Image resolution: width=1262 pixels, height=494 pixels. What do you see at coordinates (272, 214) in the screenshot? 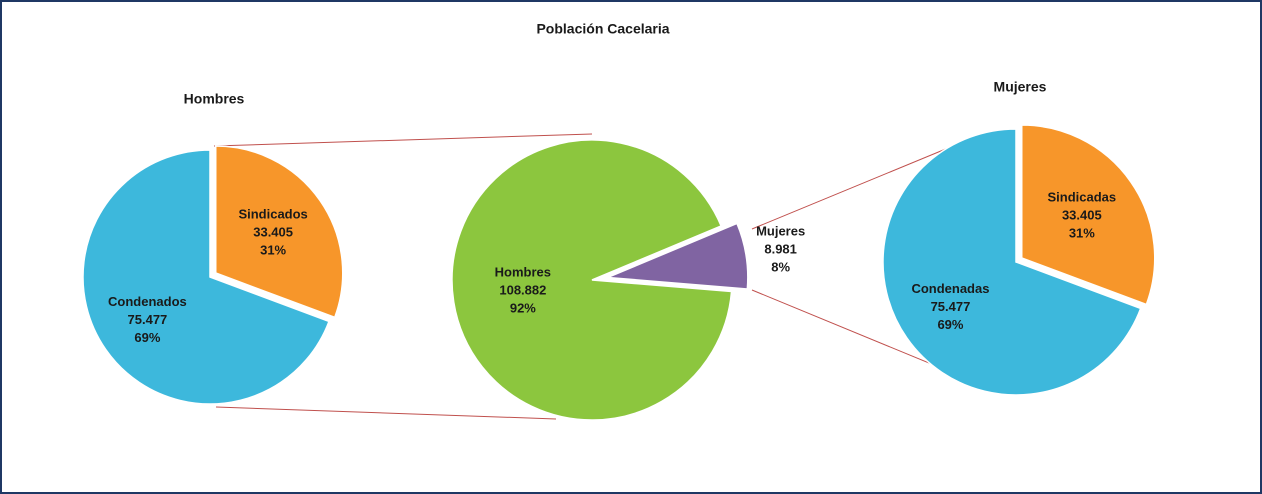
I see `slice-category: Sindicados` at bounding box center [272, 214].